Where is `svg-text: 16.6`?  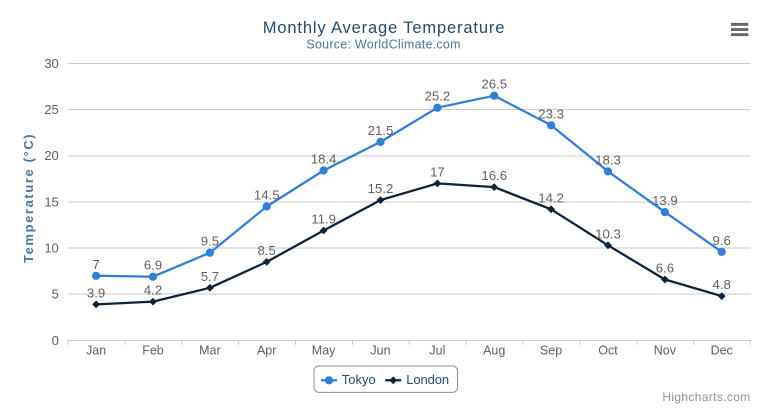
svg-text: 16.6 is located at coordinates (494, 175).